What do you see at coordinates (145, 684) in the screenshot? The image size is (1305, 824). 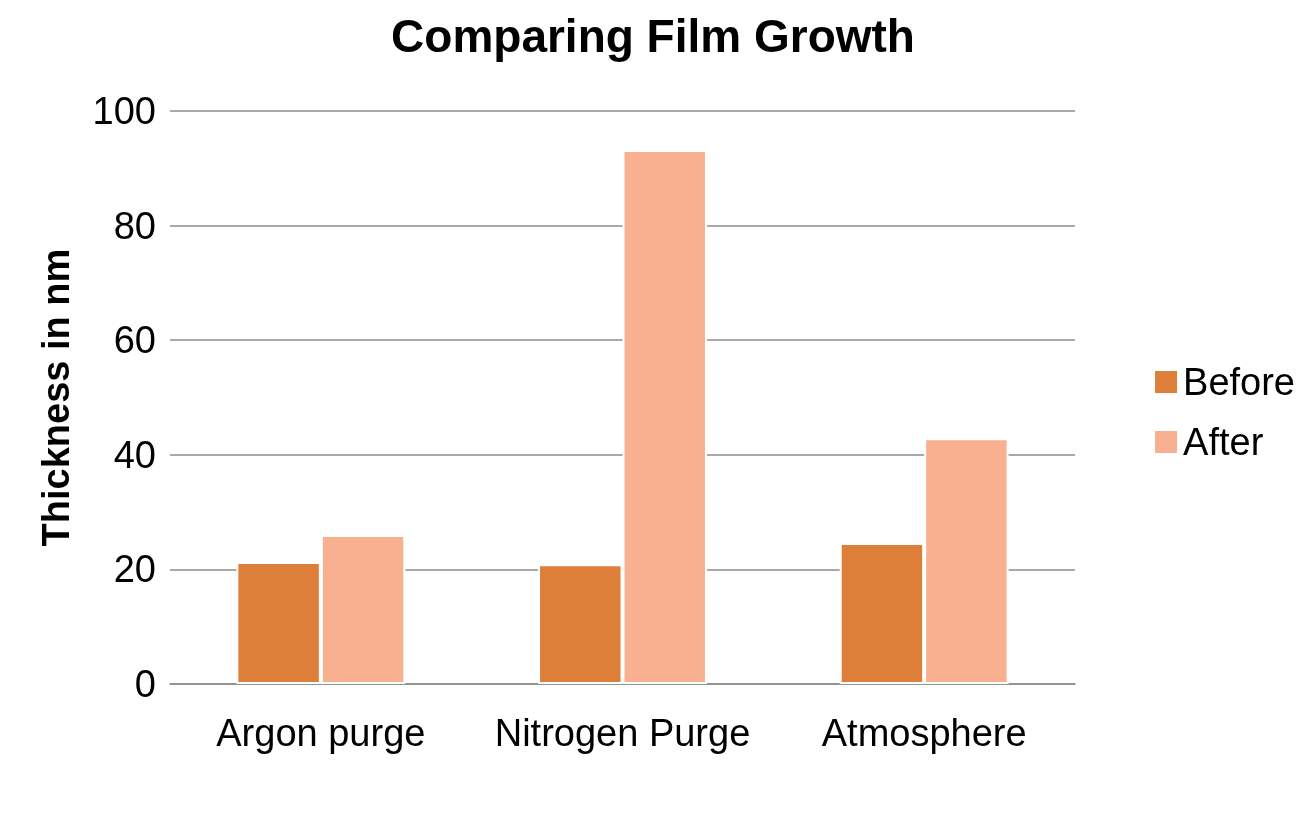 I see `y-tick-label: 0` at bounding box center [145, 684].